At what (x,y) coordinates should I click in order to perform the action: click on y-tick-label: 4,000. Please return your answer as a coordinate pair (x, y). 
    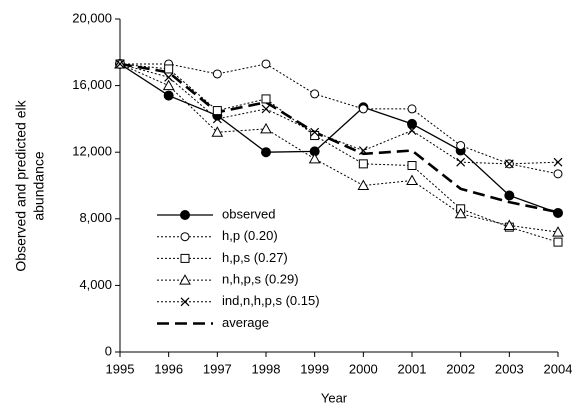
    Looking at the image, I should click on (95, 284).